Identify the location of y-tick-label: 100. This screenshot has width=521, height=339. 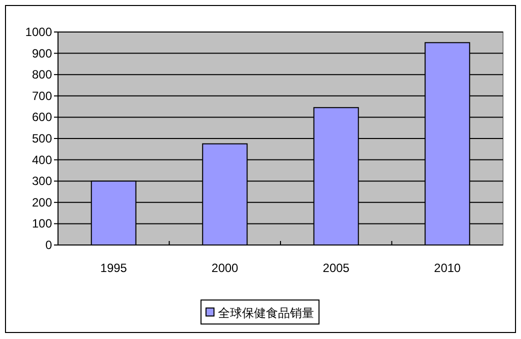
(42, 223).